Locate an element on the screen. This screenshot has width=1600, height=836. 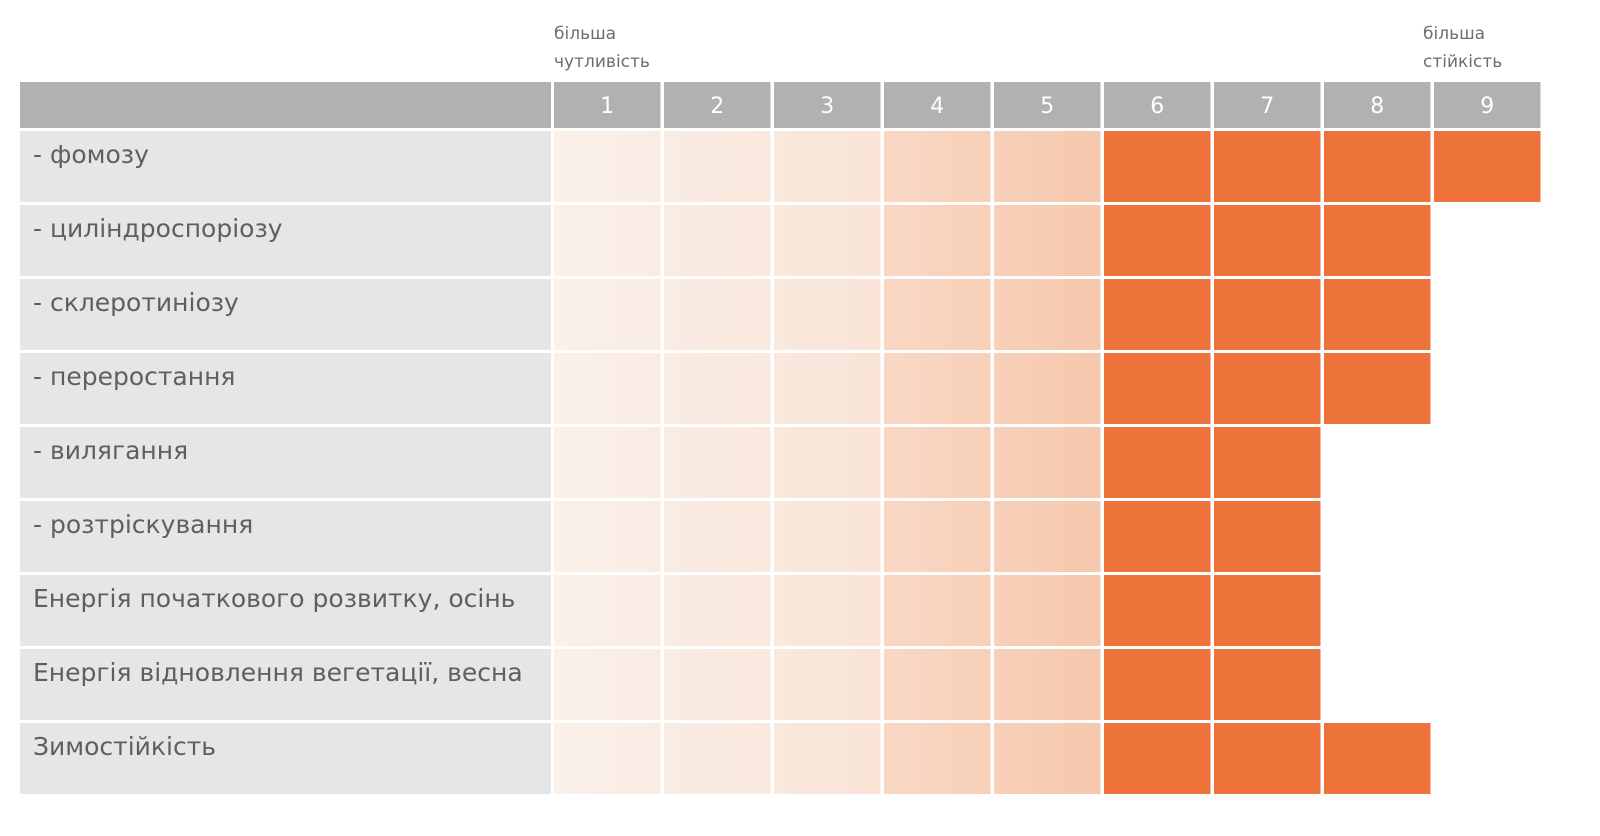
resistance-note-line-2: стійкість is located at coordinates (1463, 62).